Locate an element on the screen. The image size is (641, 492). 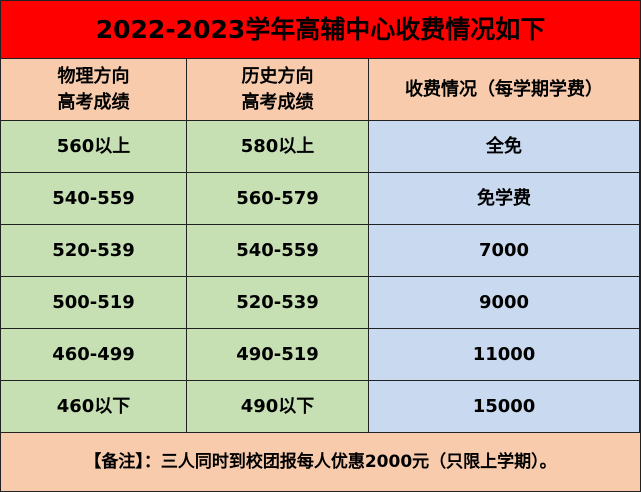
header-line: 收费情况（每学期学费） is located at coordinates (504, 89).